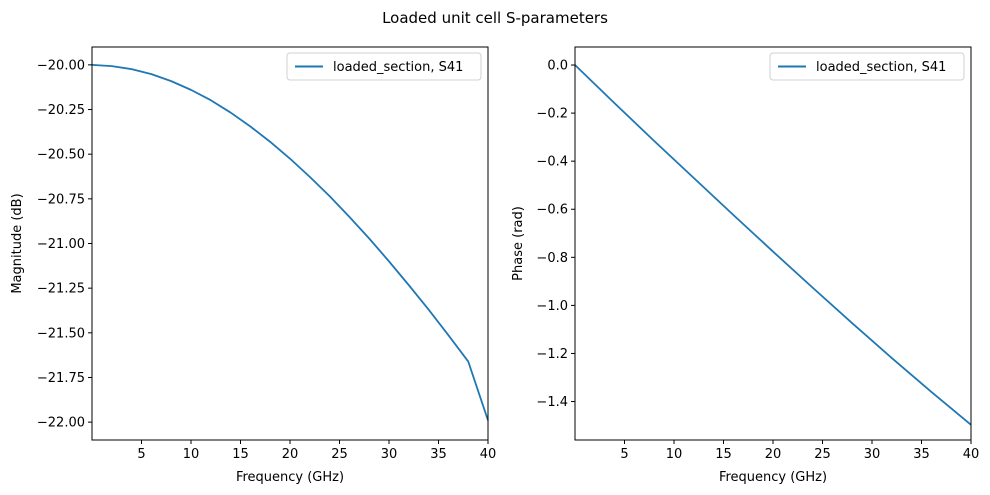  What do you see at coordinates (61, 378) in the screenshot?
I see `magnitude-y-tick-label: −21.75` at bounding box center [61, 378].